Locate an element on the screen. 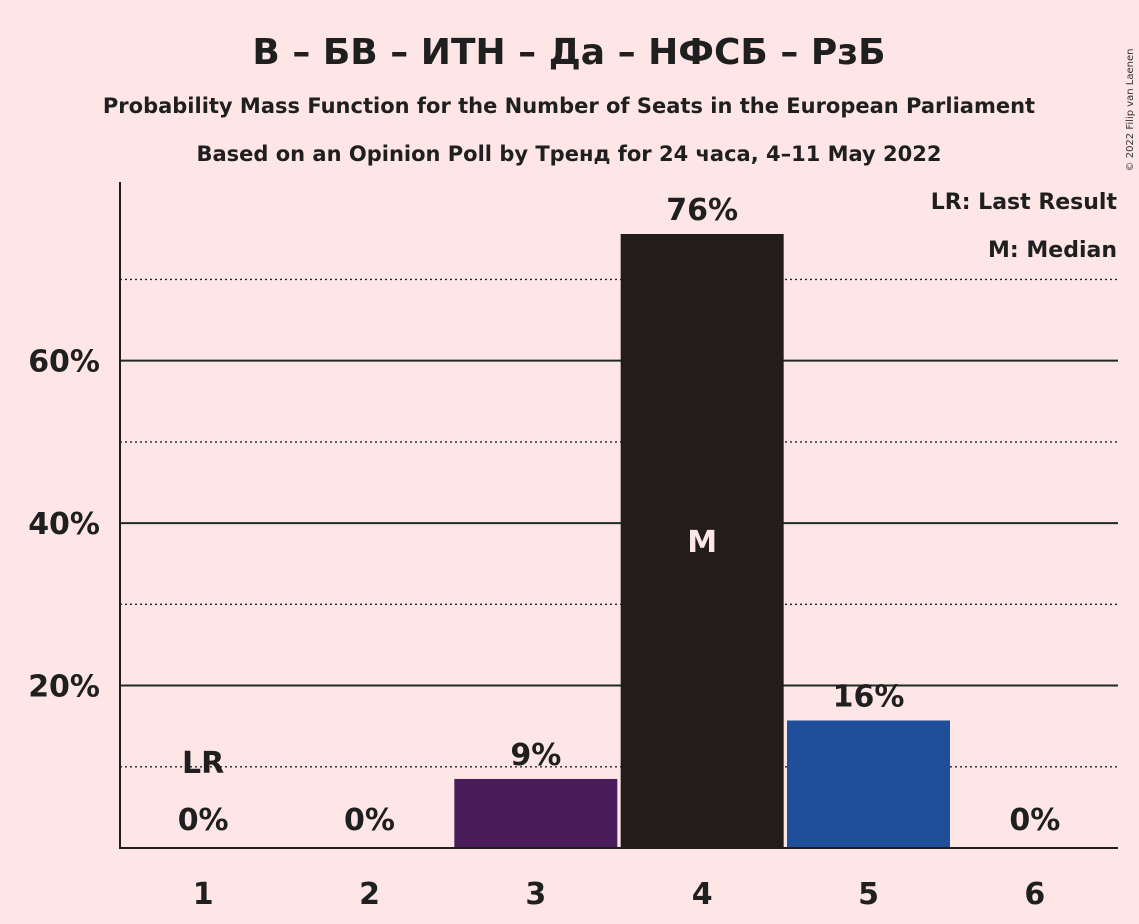 The height and width of the screenshot is (924, 1139). legend-last-result: LR: Last Result is located at coordinates (1024, 202).